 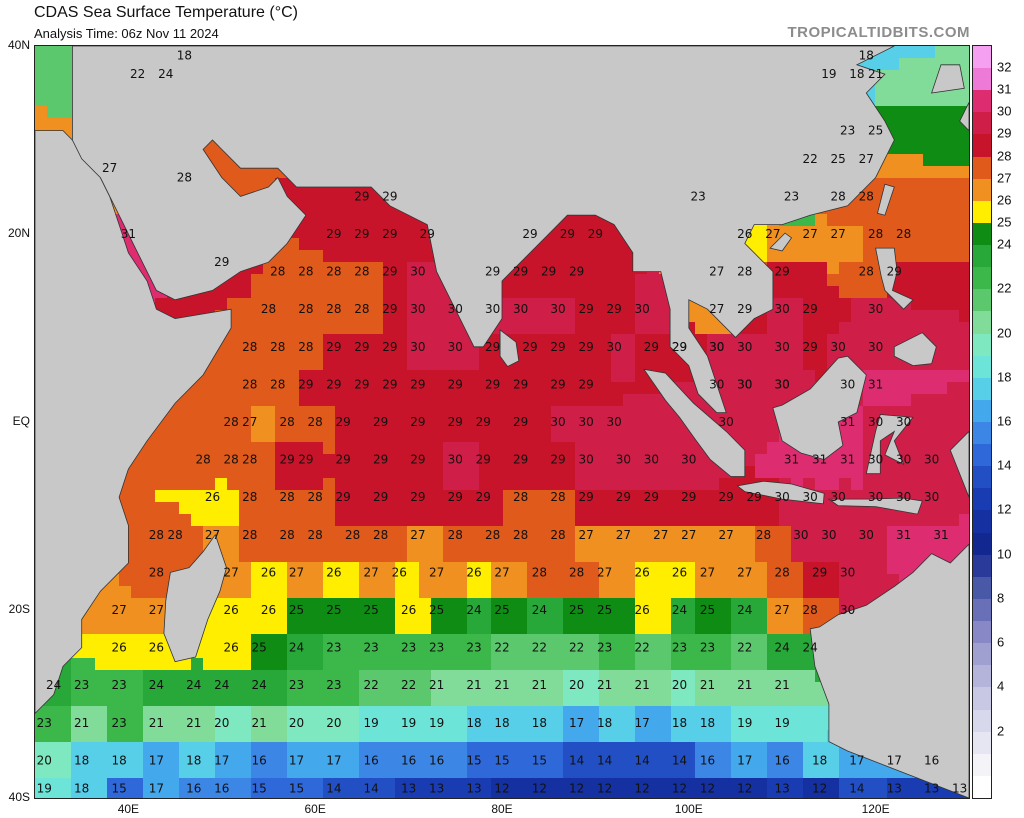 I want to click on sst-label: 14, so click(x=371, y=789).